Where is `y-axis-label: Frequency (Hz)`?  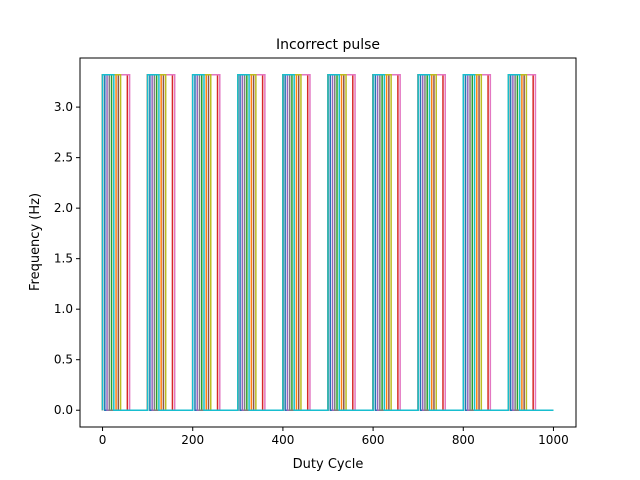
y-axis-label: Frequency (Hz) is located at coordinates (35, 242).